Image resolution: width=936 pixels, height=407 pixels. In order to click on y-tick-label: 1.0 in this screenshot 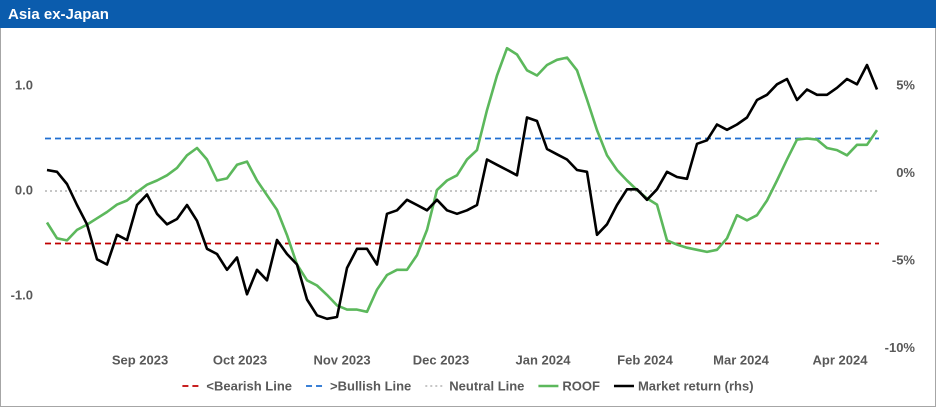, I will do `click(24, 84)`.